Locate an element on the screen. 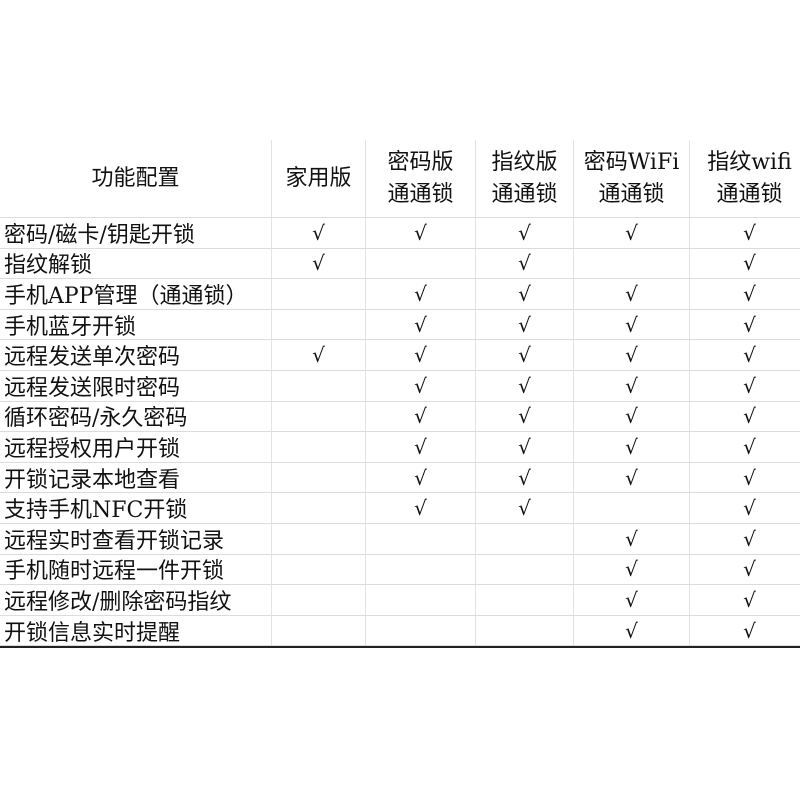 Image resolution: width=800 pixels, height=800 pixels. table-row: 手机蓝牙开锁 √ √ √ √ is located at coordinates (400, 325).